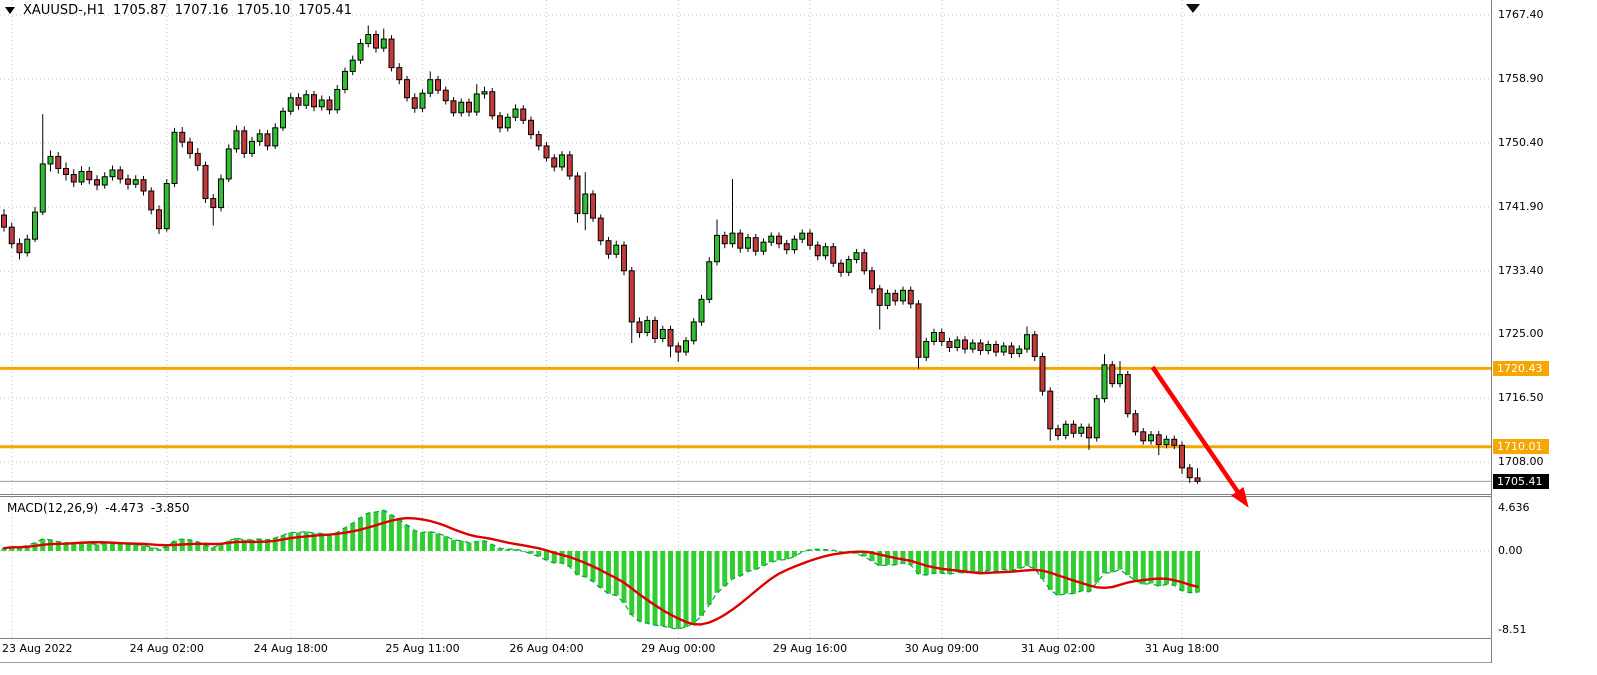  Describe the element at coordinates (10, 10) in the screenshot. I see `chart-dropdown-icon` at that location.